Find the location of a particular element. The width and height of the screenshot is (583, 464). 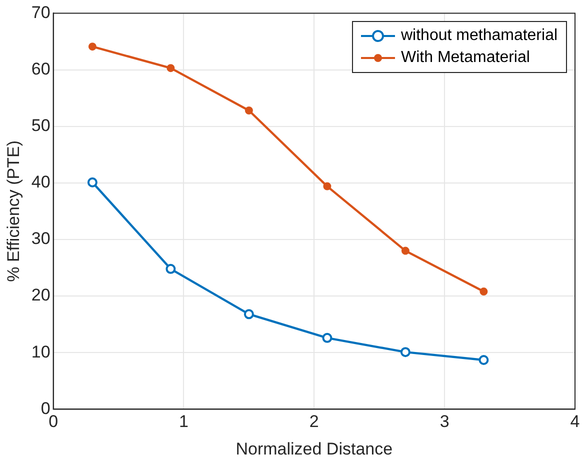

y-tick-label: 10 is located at coordinates (40, 352).